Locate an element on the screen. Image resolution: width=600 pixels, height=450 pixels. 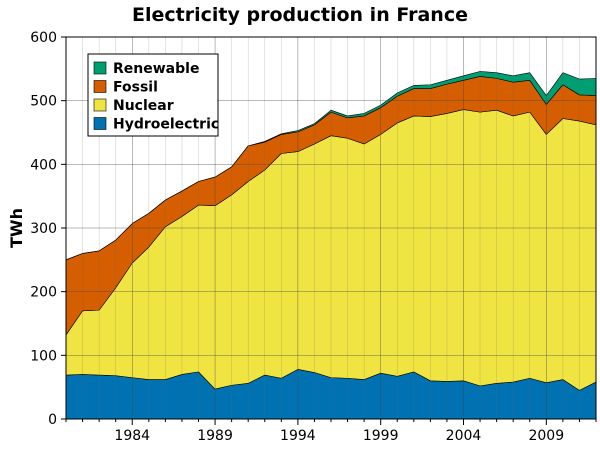
x-tick-label: 1999 is located at coordinates (381, 436).